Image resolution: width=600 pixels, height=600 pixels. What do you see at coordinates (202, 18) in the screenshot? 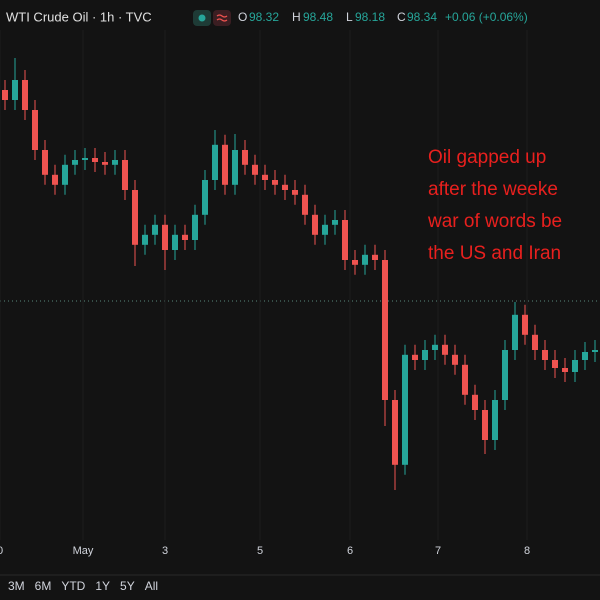
I see `status-dot` at bounding box center [202, 18].